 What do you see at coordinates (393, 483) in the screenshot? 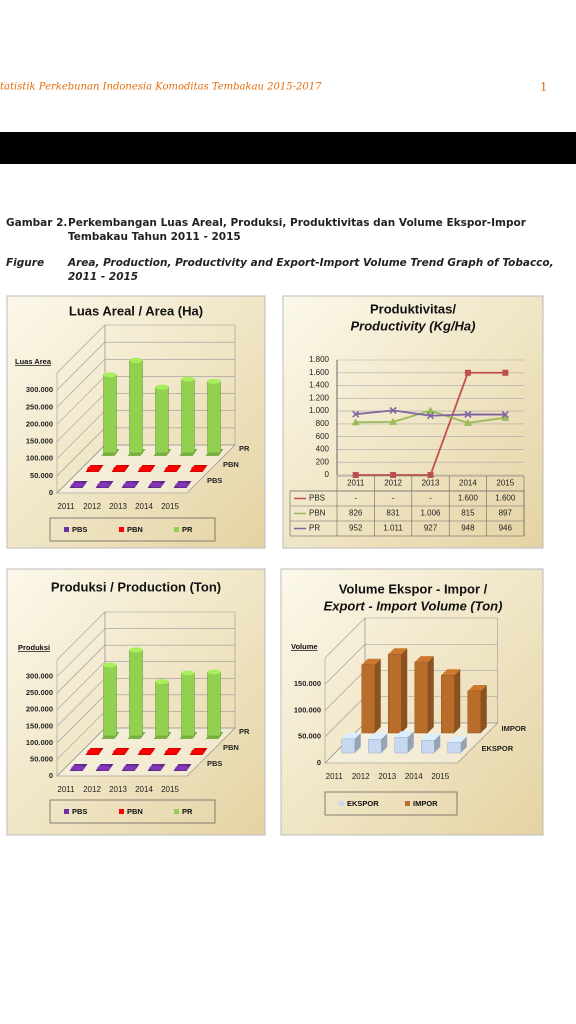
I see `table-header: 2012` at bounding box center [393, 483].